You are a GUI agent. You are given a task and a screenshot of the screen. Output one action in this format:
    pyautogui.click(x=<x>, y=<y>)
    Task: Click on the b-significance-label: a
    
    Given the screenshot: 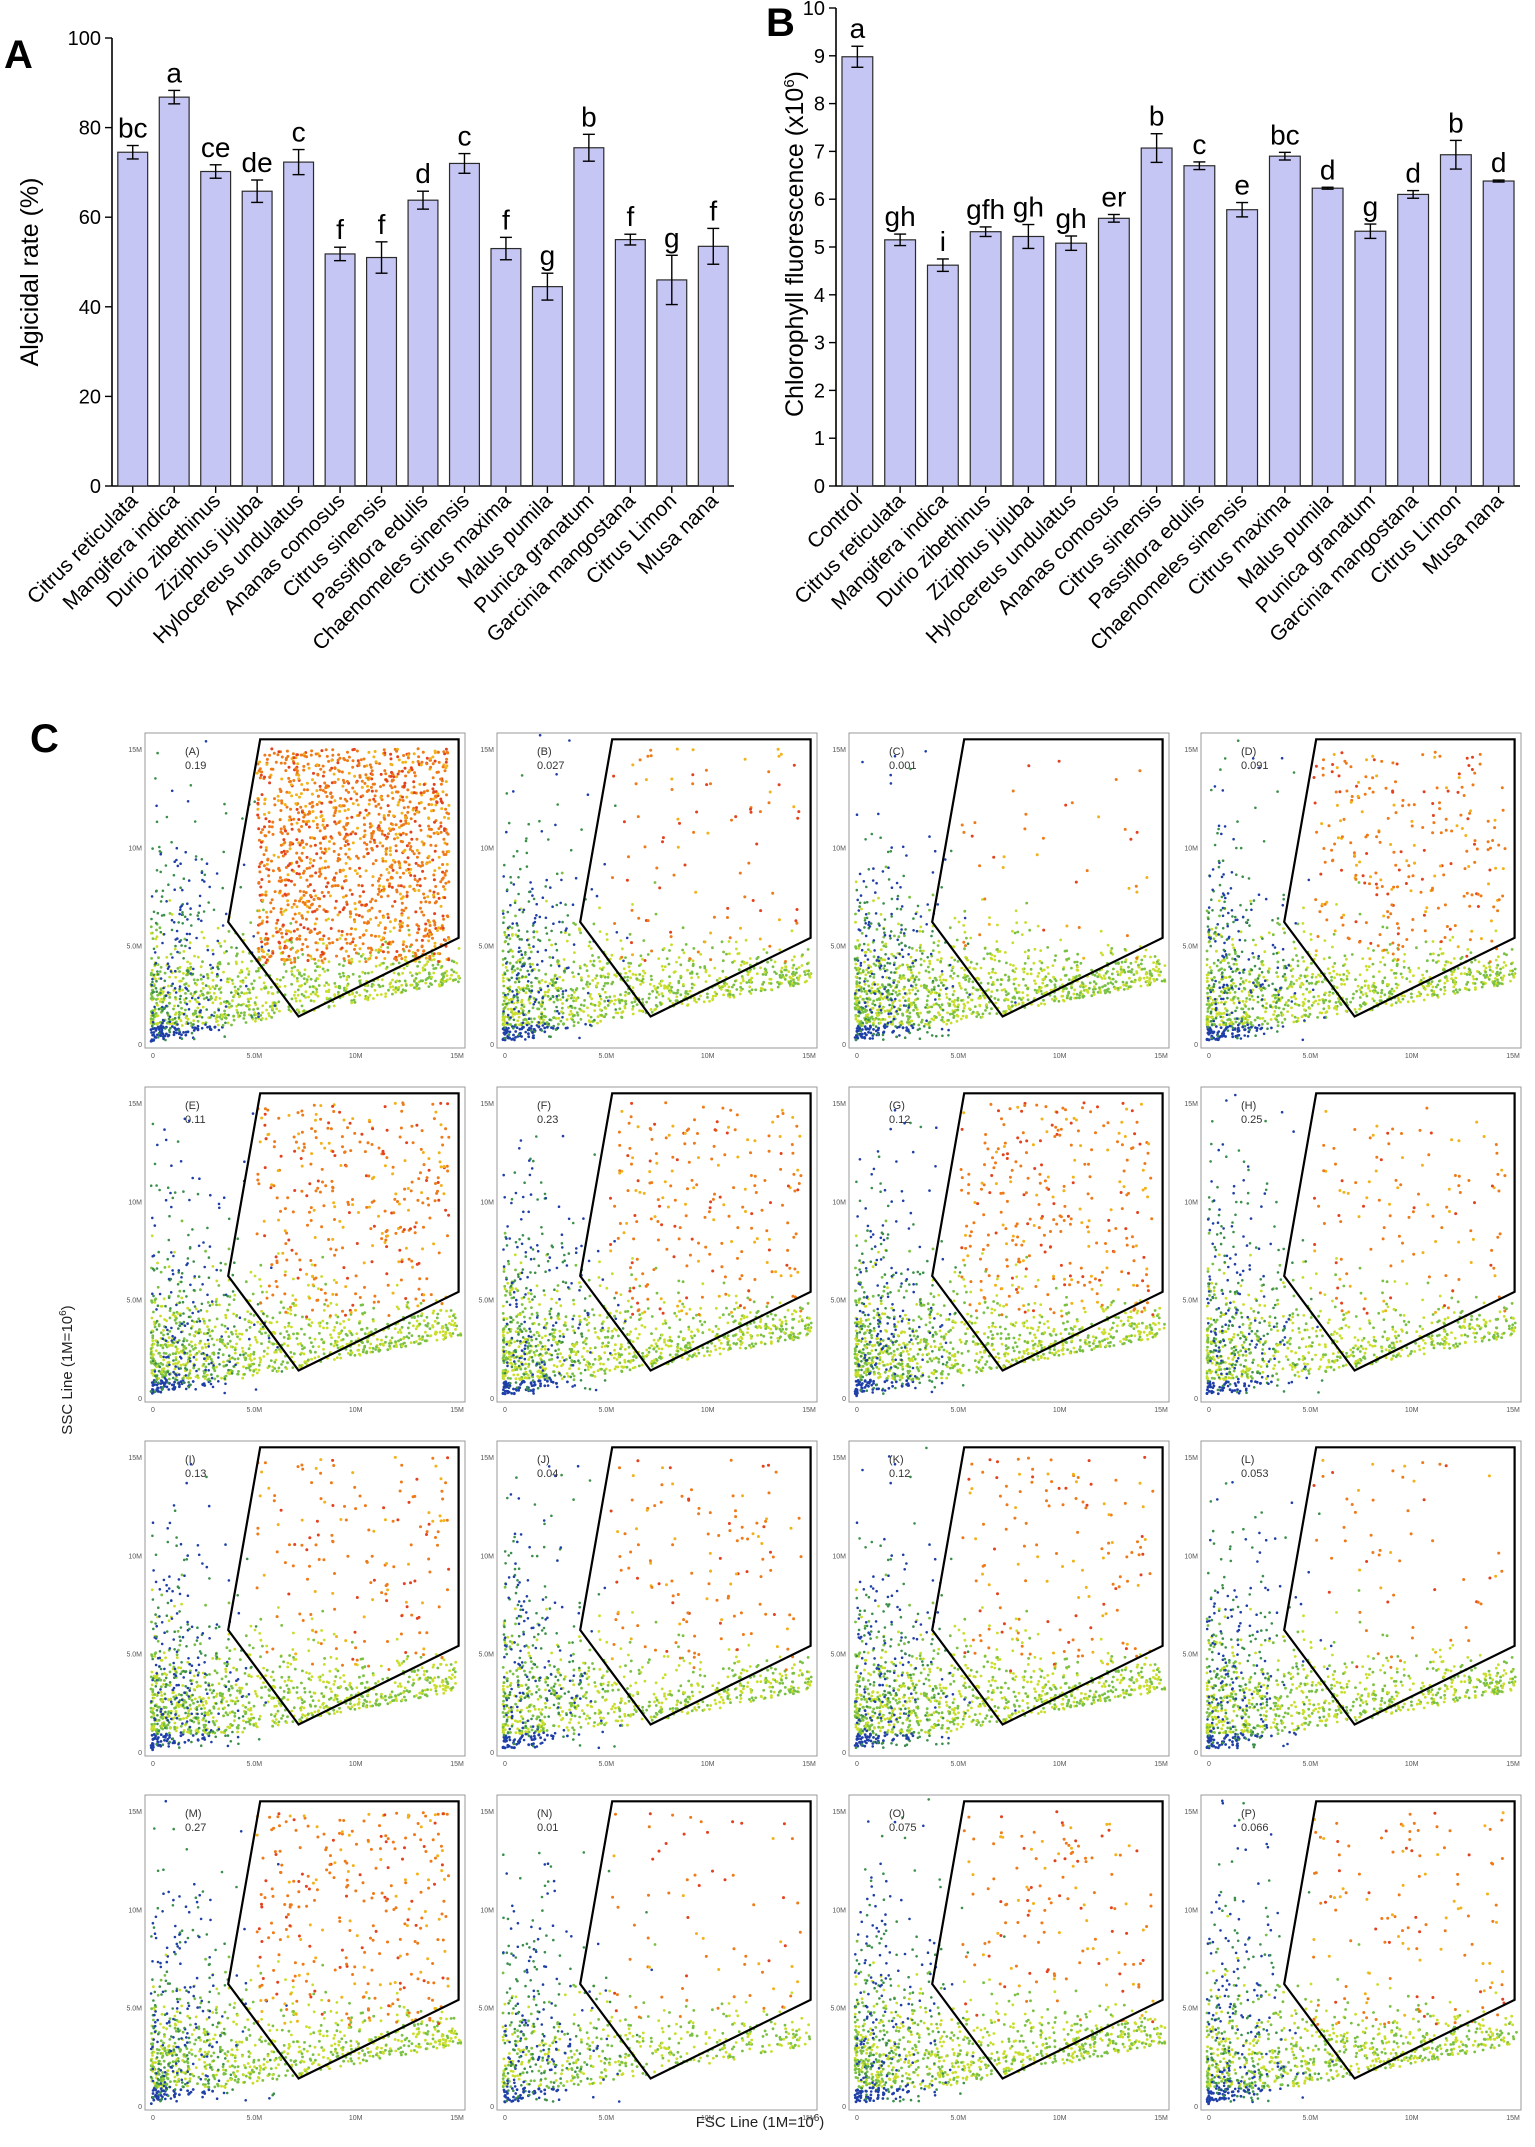 What is the action you would take?
    pyautogui.click(x=858, y=28)
    